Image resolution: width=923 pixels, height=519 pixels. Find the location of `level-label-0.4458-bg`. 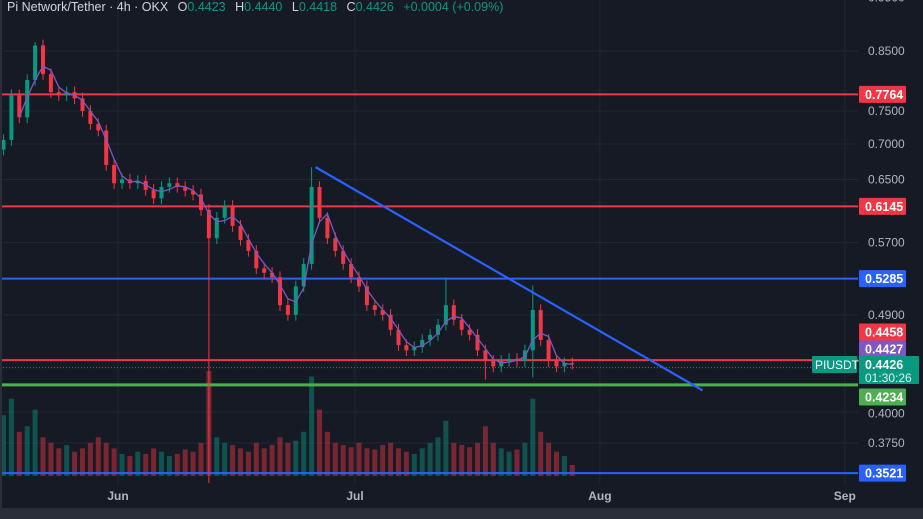

level-label-0.4458-bg is located at coordinates (882, 332).